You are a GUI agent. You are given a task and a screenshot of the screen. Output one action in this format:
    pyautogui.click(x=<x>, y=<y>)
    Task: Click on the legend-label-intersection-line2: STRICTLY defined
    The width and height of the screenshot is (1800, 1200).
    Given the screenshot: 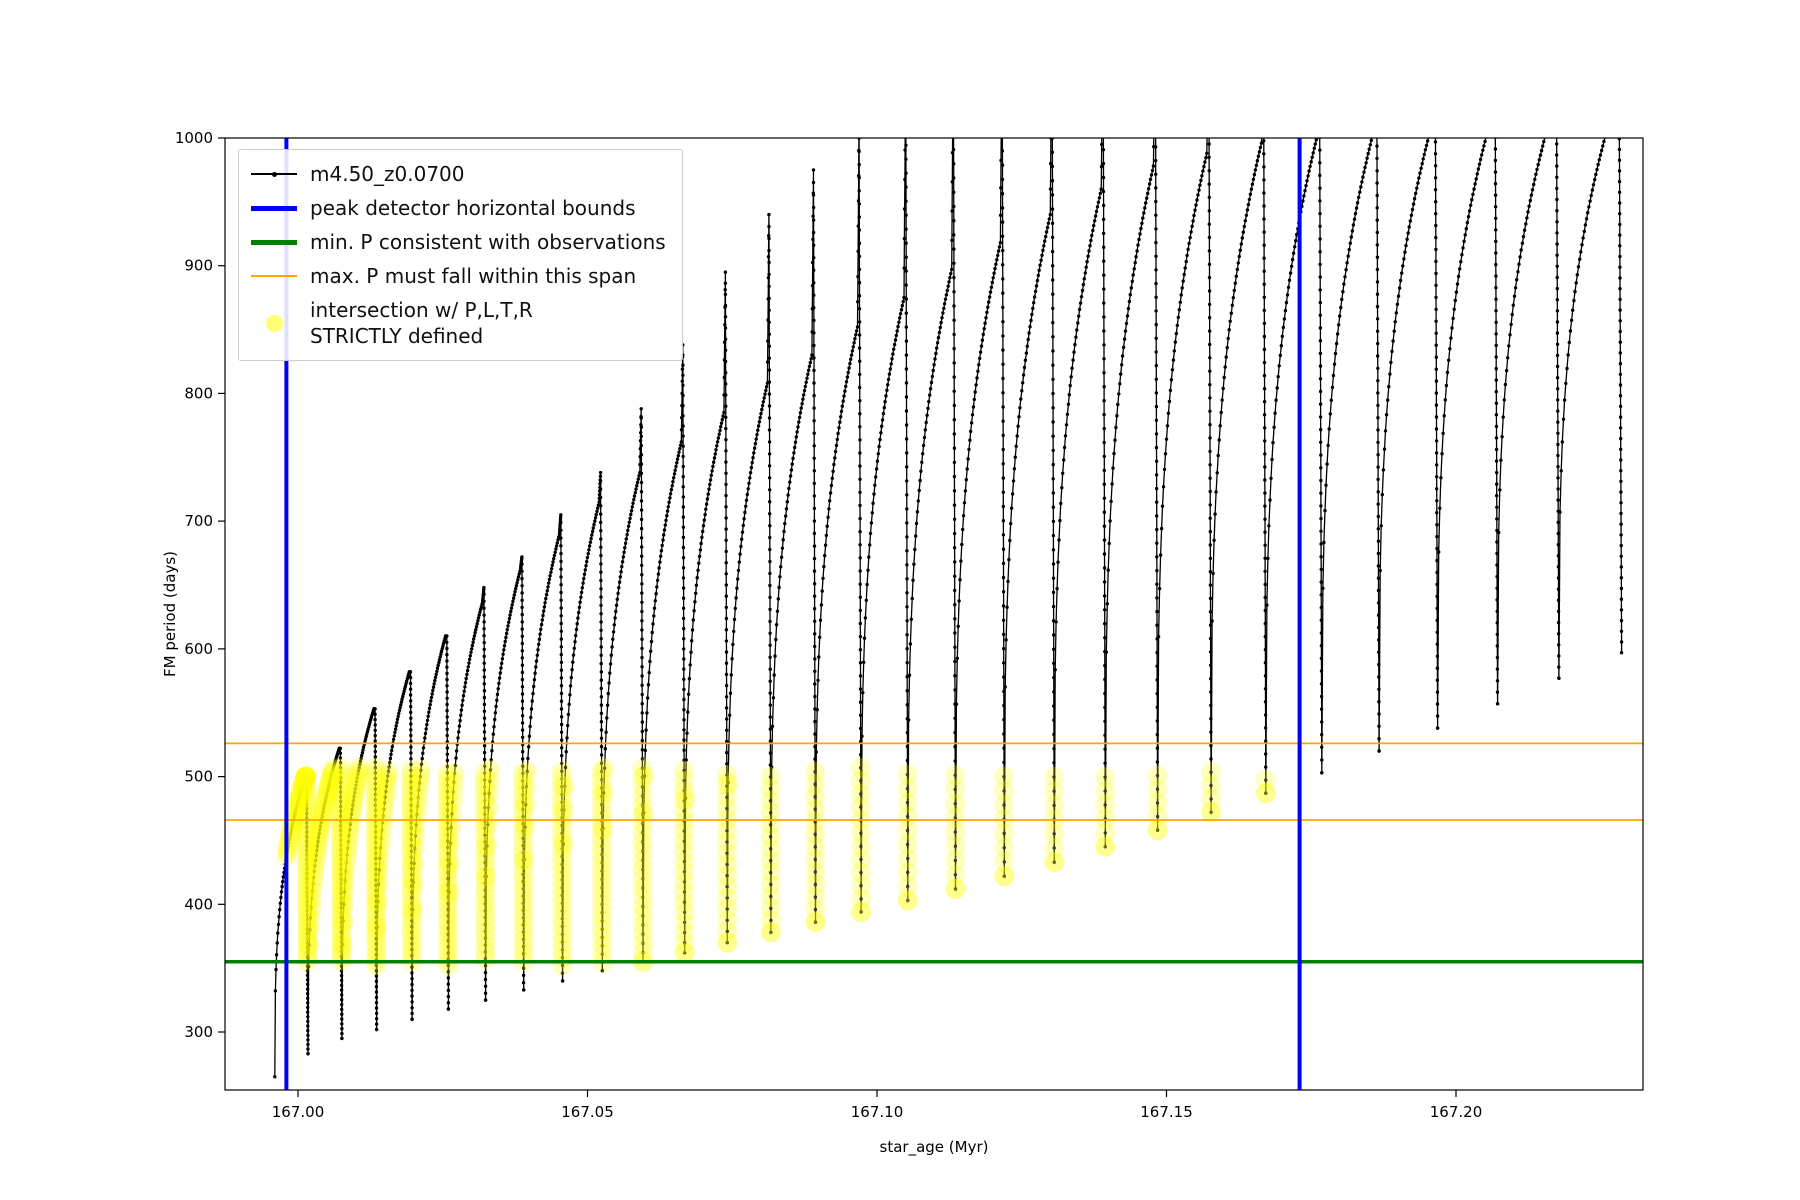 What is the action you would take?
    pyautogui.click(x=397, y=336)
    